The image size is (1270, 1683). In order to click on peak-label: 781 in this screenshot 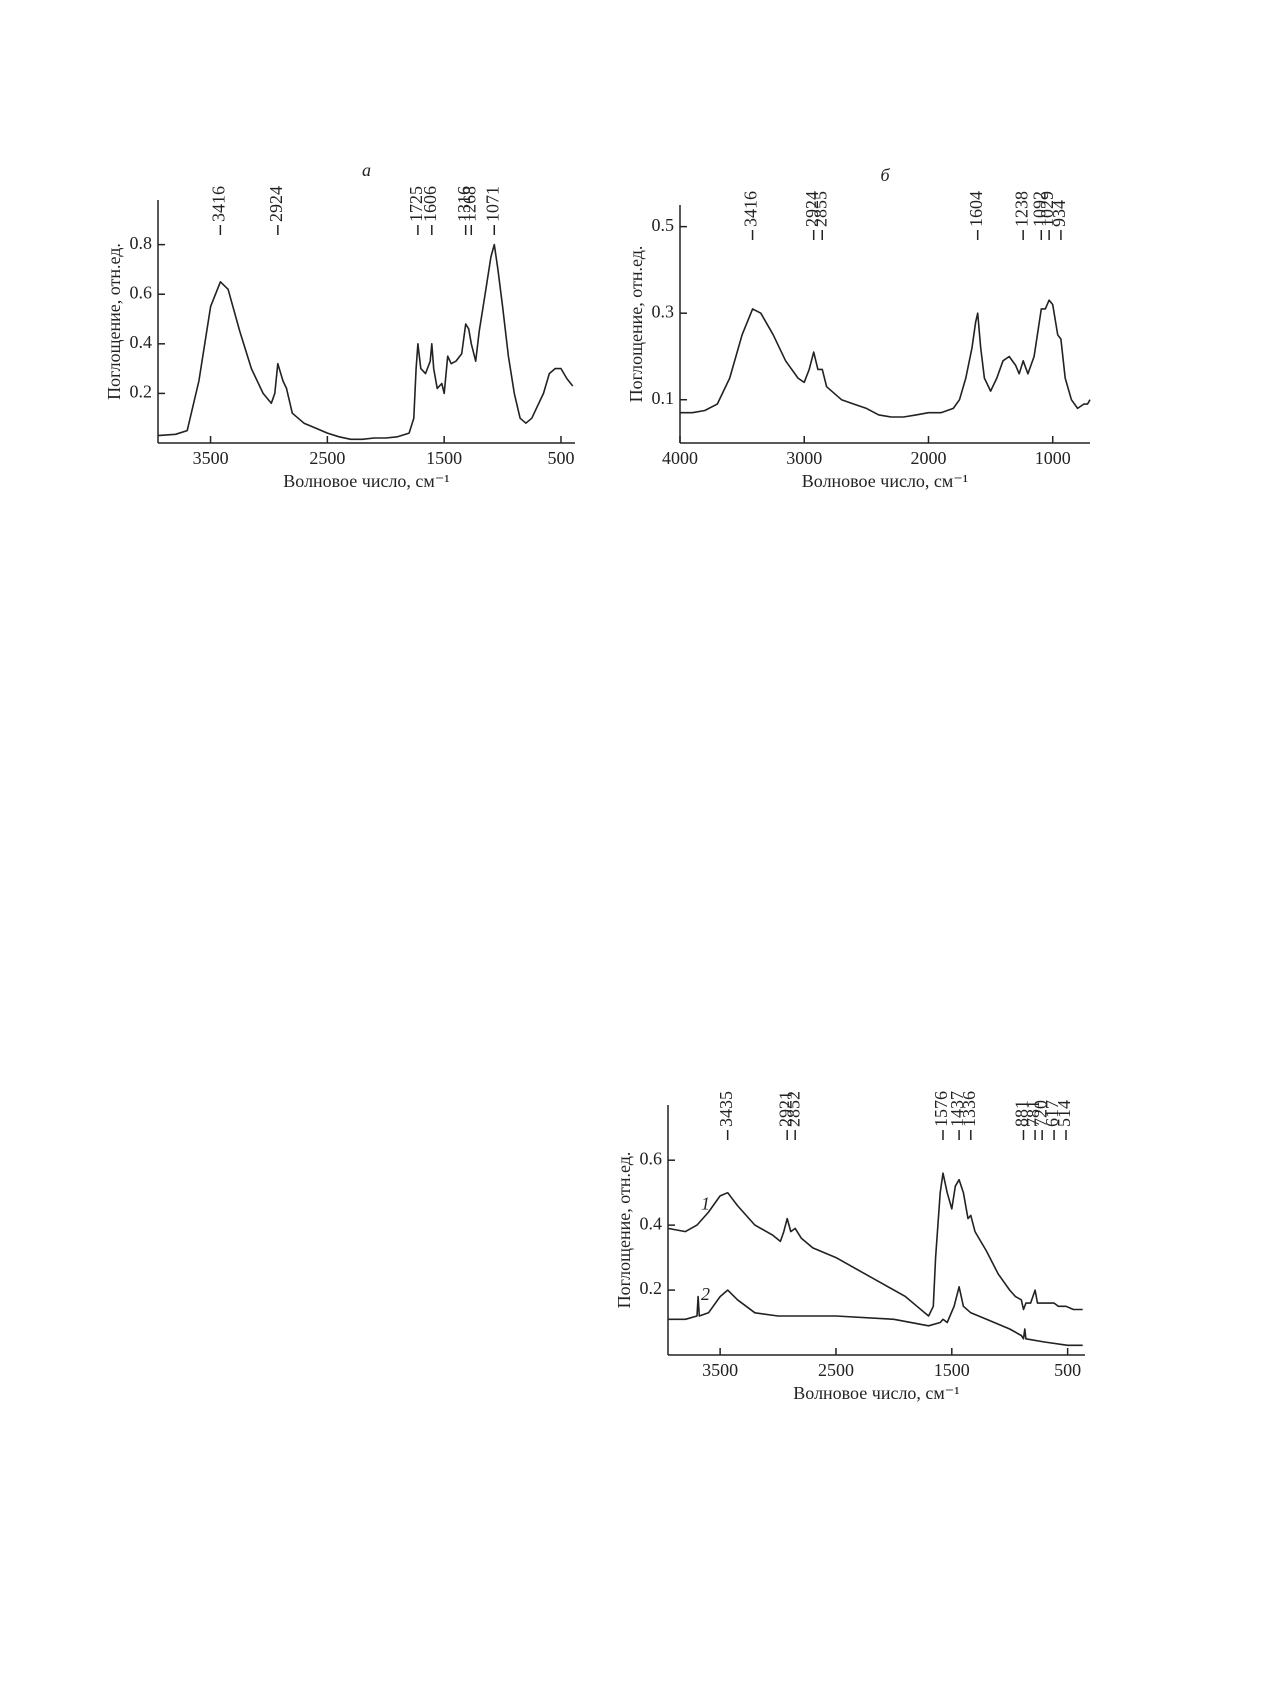, I will do `click(1033, 1113)`.